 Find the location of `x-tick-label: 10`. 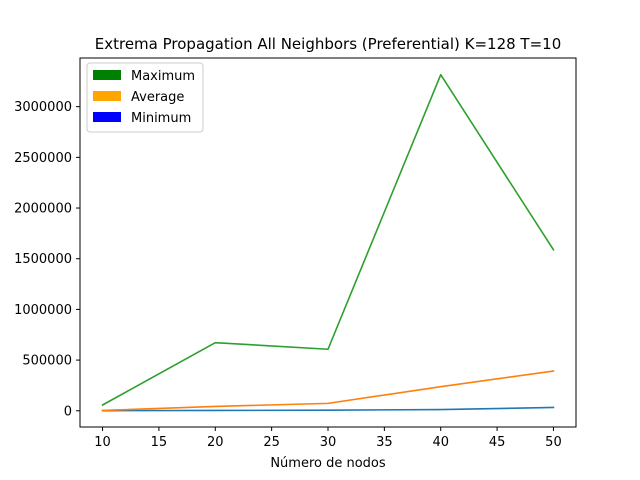

x-tick-label: 10 is located at coordinates (102, 442).